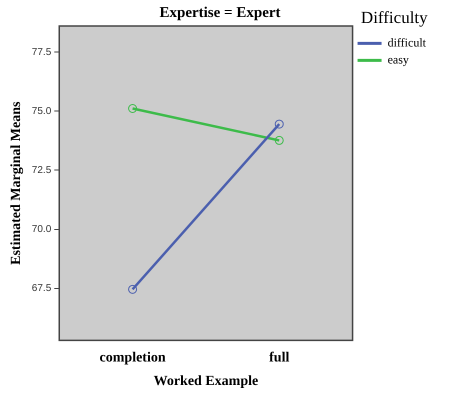 This screenshot has height=400, width=450. What do you see at coordinates (42, 288) in the screenshot?
I see `y-tick-label: 67.5` at bounding box center [42, 288].